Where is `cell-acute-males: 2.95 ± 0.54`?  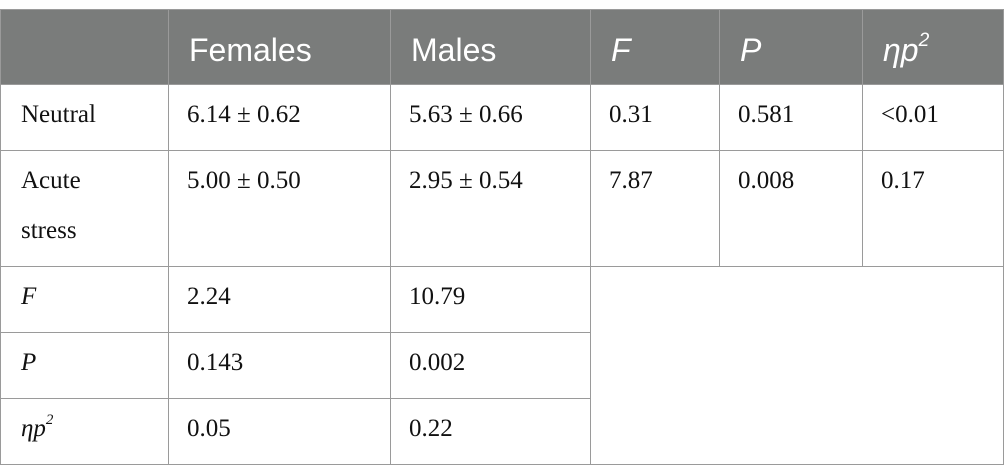
cell-acute-males: 2.95 ± 0.54 is located at coordinates (490, 208).